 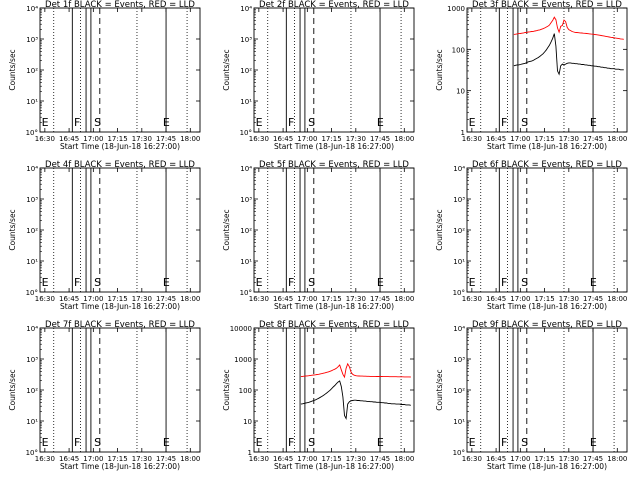 I want to click on panel-title: Det 2f BLACK = Events, RED = LLD, so click(x=334, y=5).